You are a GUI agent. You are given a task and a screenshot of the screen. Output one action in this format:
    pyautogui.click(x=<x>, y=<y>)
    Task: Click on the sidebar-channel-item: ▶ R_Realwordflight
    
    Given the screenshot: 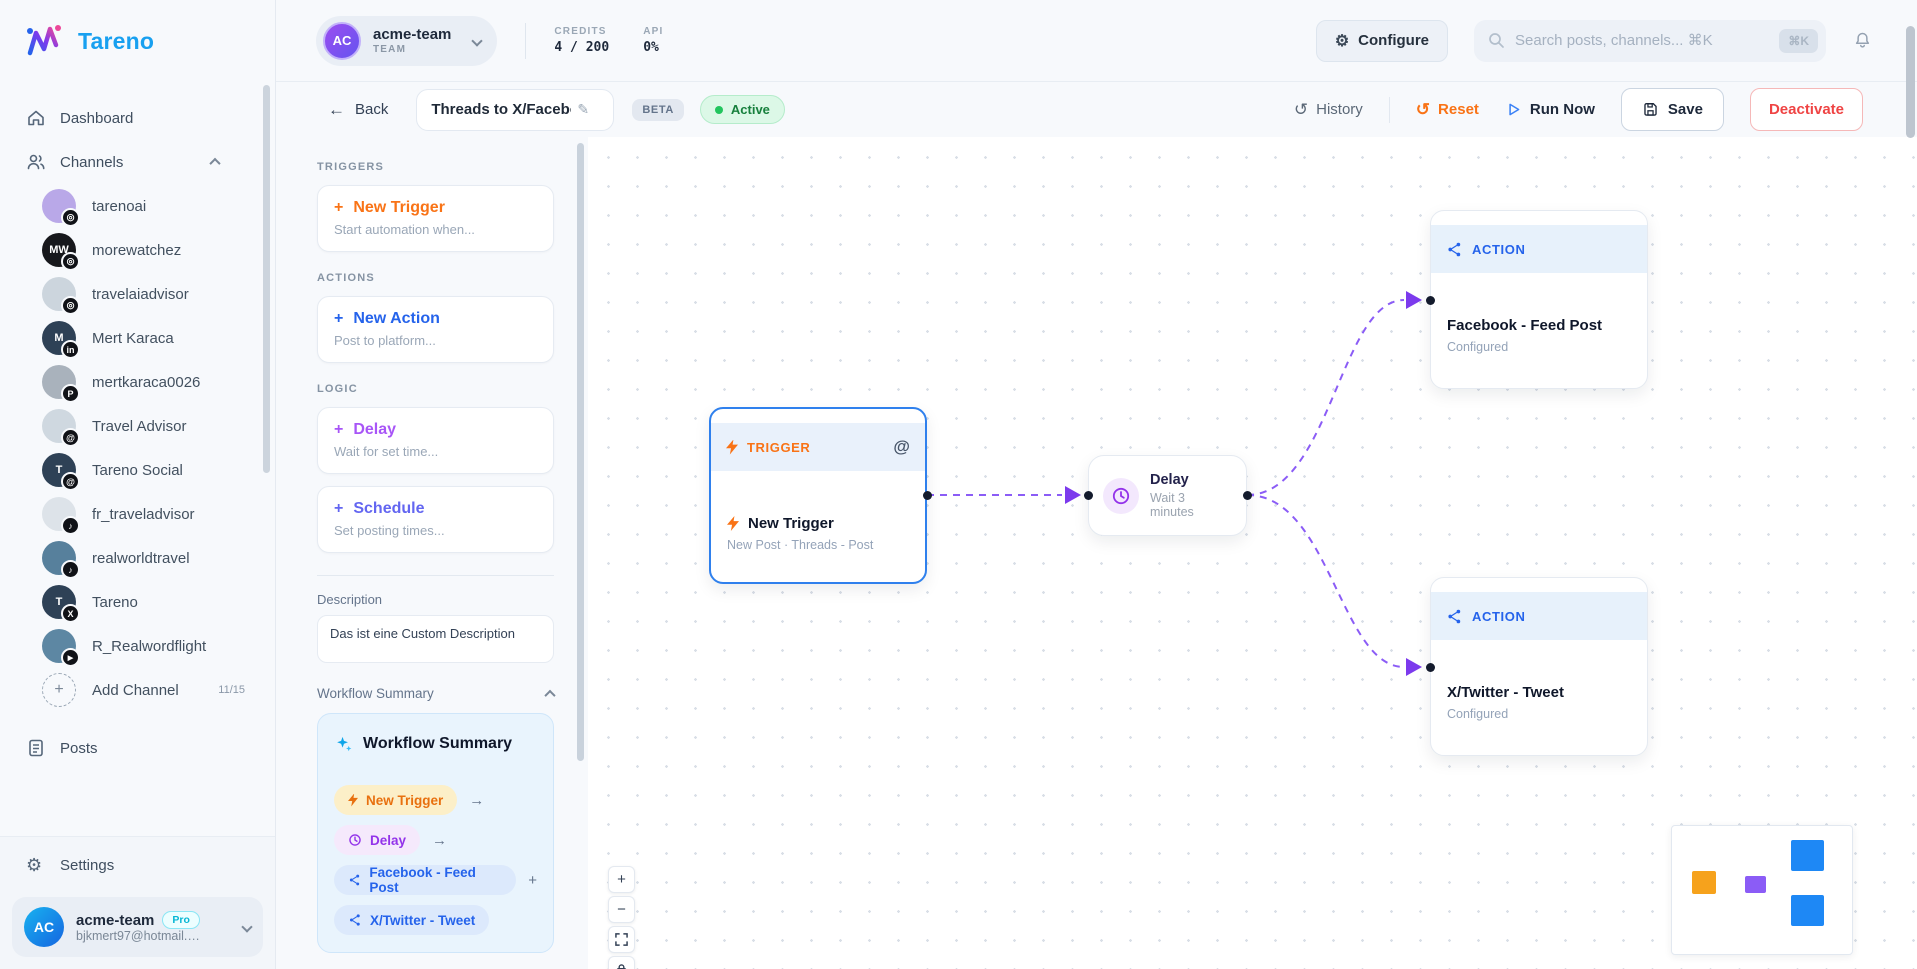 What is the action you would take?
    pyautogui.click(x=137, y=646)
    